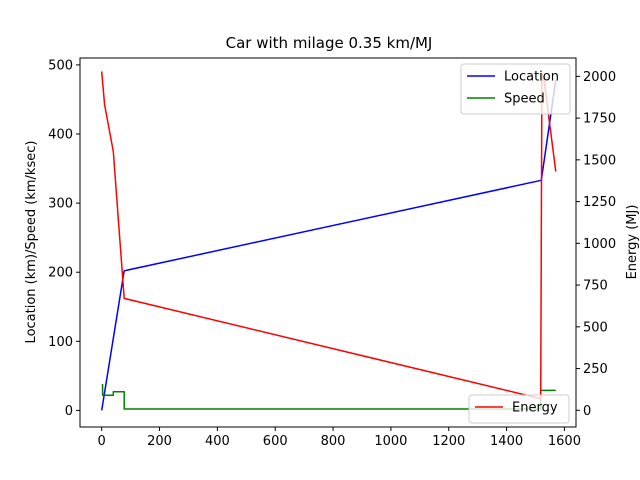 This screenshot has width=640, height=480. What do you see at coordinates (515, 243) in the screenshot?
I see `legend-layer: Location Speed Energy` at bounding box center [515, 243].